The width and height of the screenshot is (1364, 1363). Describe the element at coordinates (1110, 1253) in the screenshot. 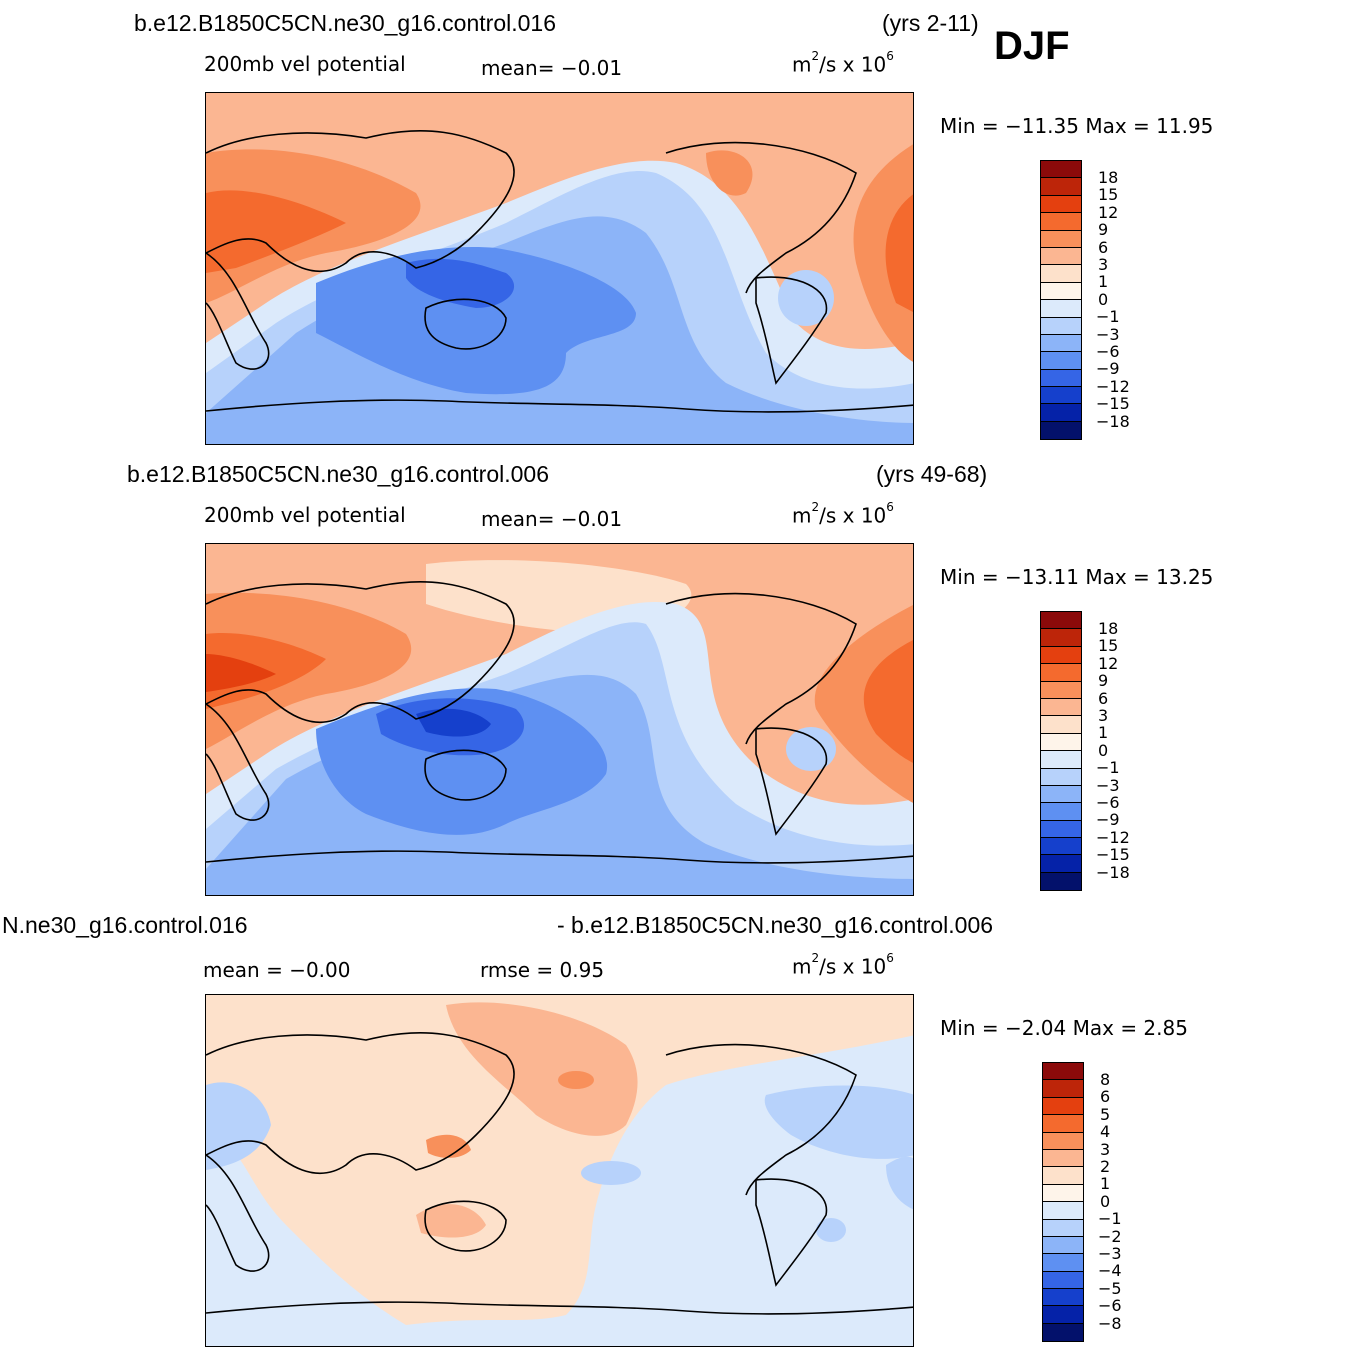

I see `panel3-cbar-label: −3` at that location.